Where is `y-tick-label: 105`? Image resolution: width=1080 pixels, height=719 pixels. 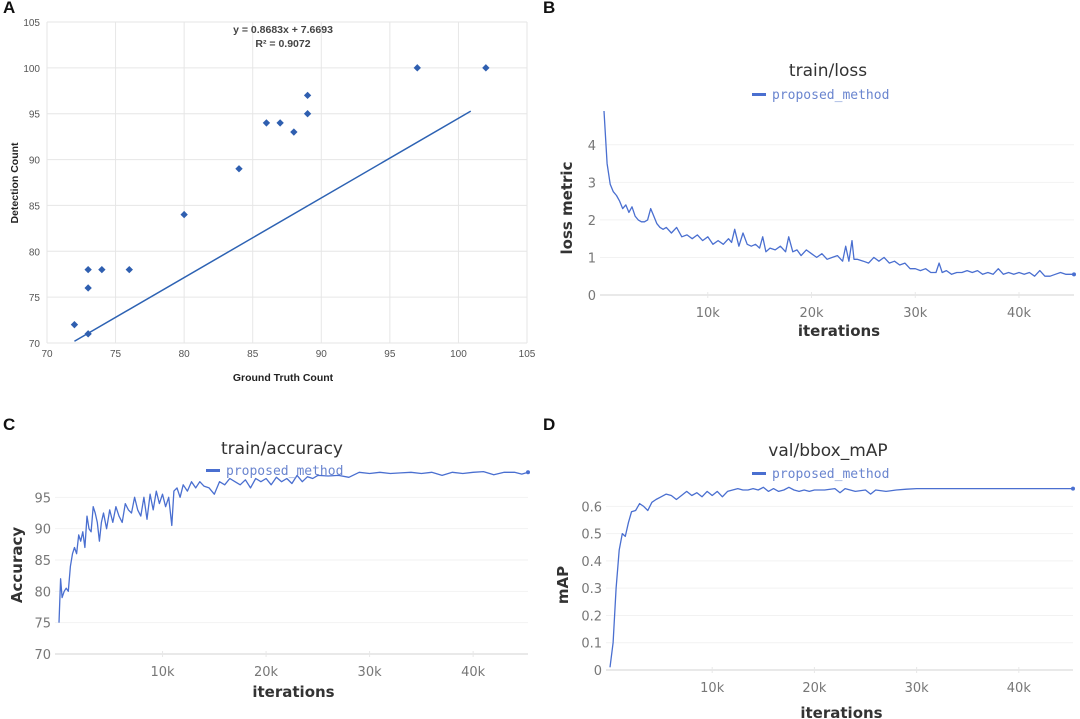 y-tick-label: 105 is located at coordinates (31, 23).